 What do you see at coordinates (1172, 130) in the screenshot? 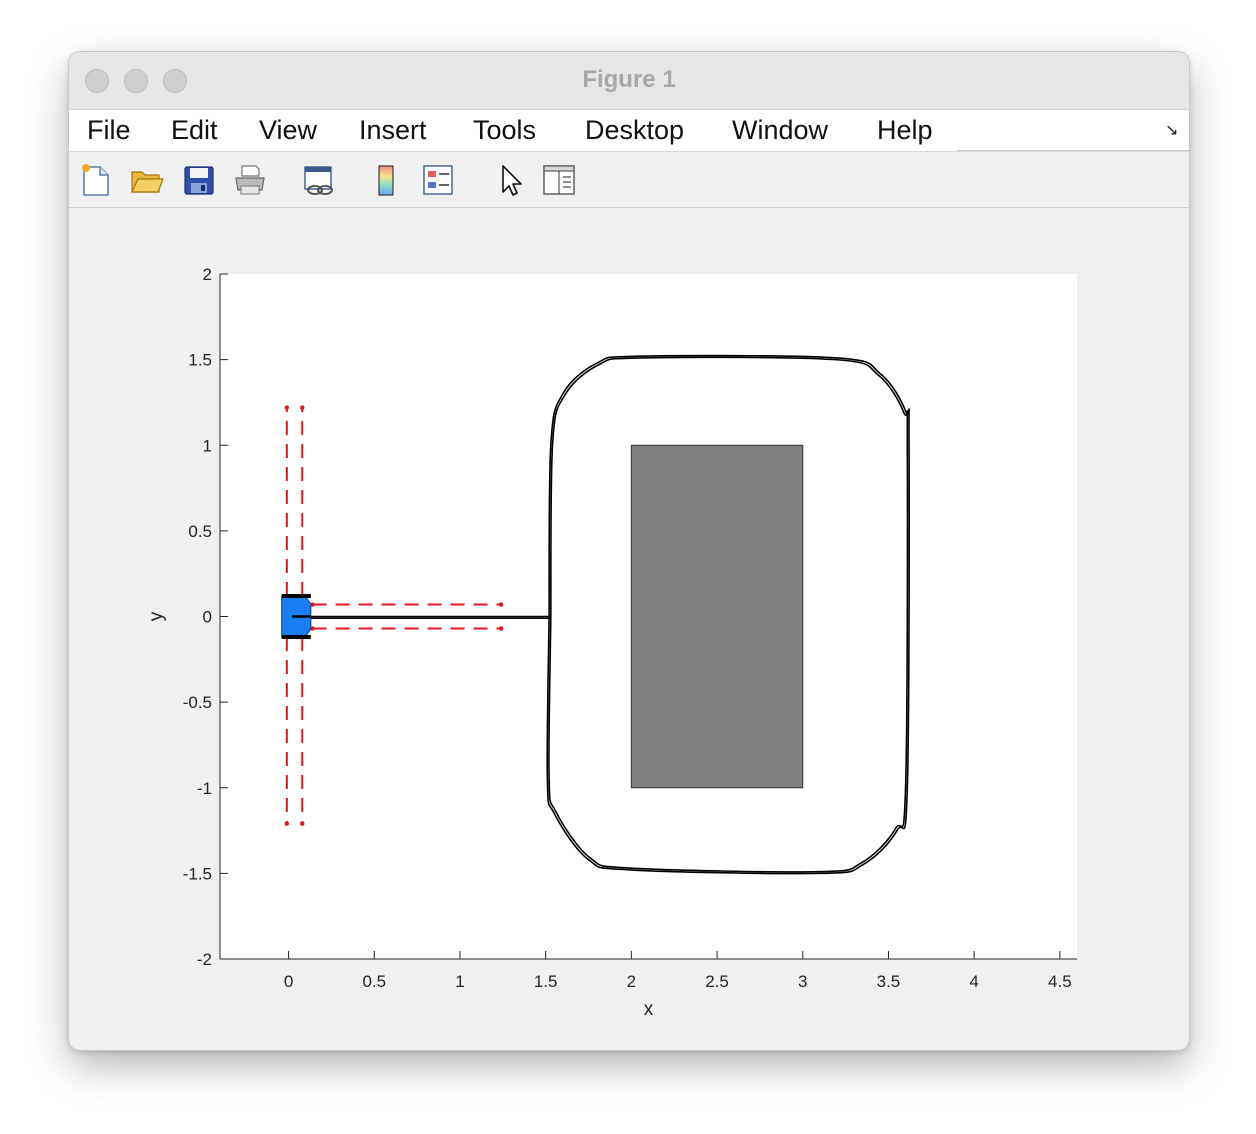
I see `dock-arrow-icon: ↘` at bounding box center [1172, 130].